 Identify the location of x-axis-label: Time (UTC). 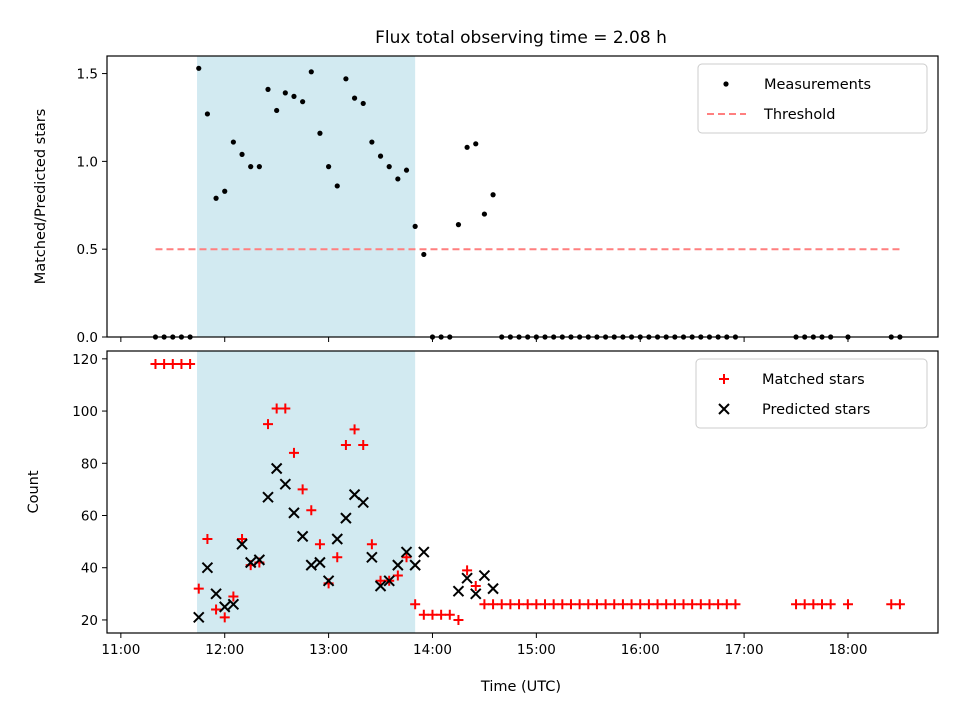
(520, 687).